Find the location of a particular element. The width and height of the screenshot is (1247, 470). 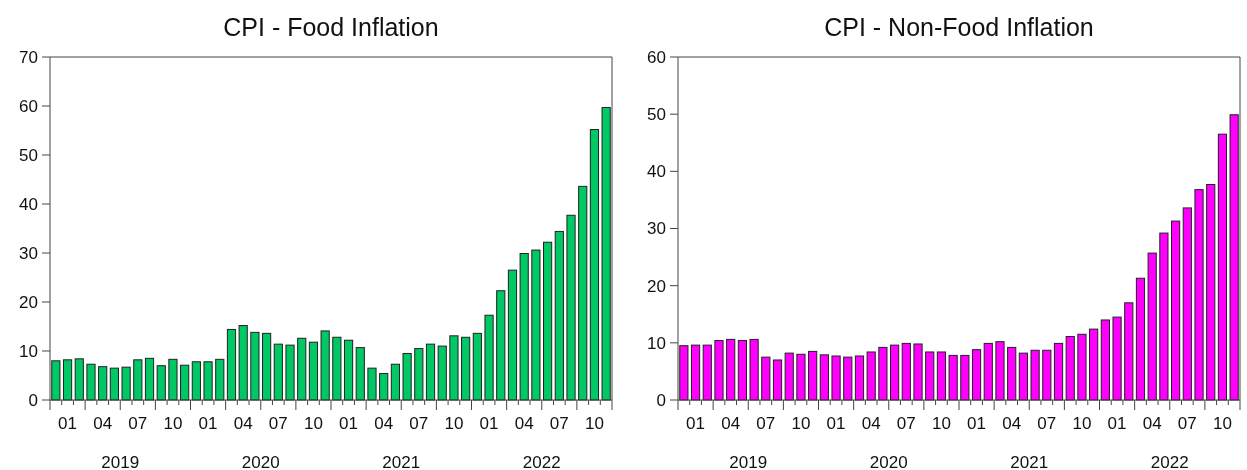

chart-title: CPI - Non-Food Inflation is located at coordinates (959, 27).